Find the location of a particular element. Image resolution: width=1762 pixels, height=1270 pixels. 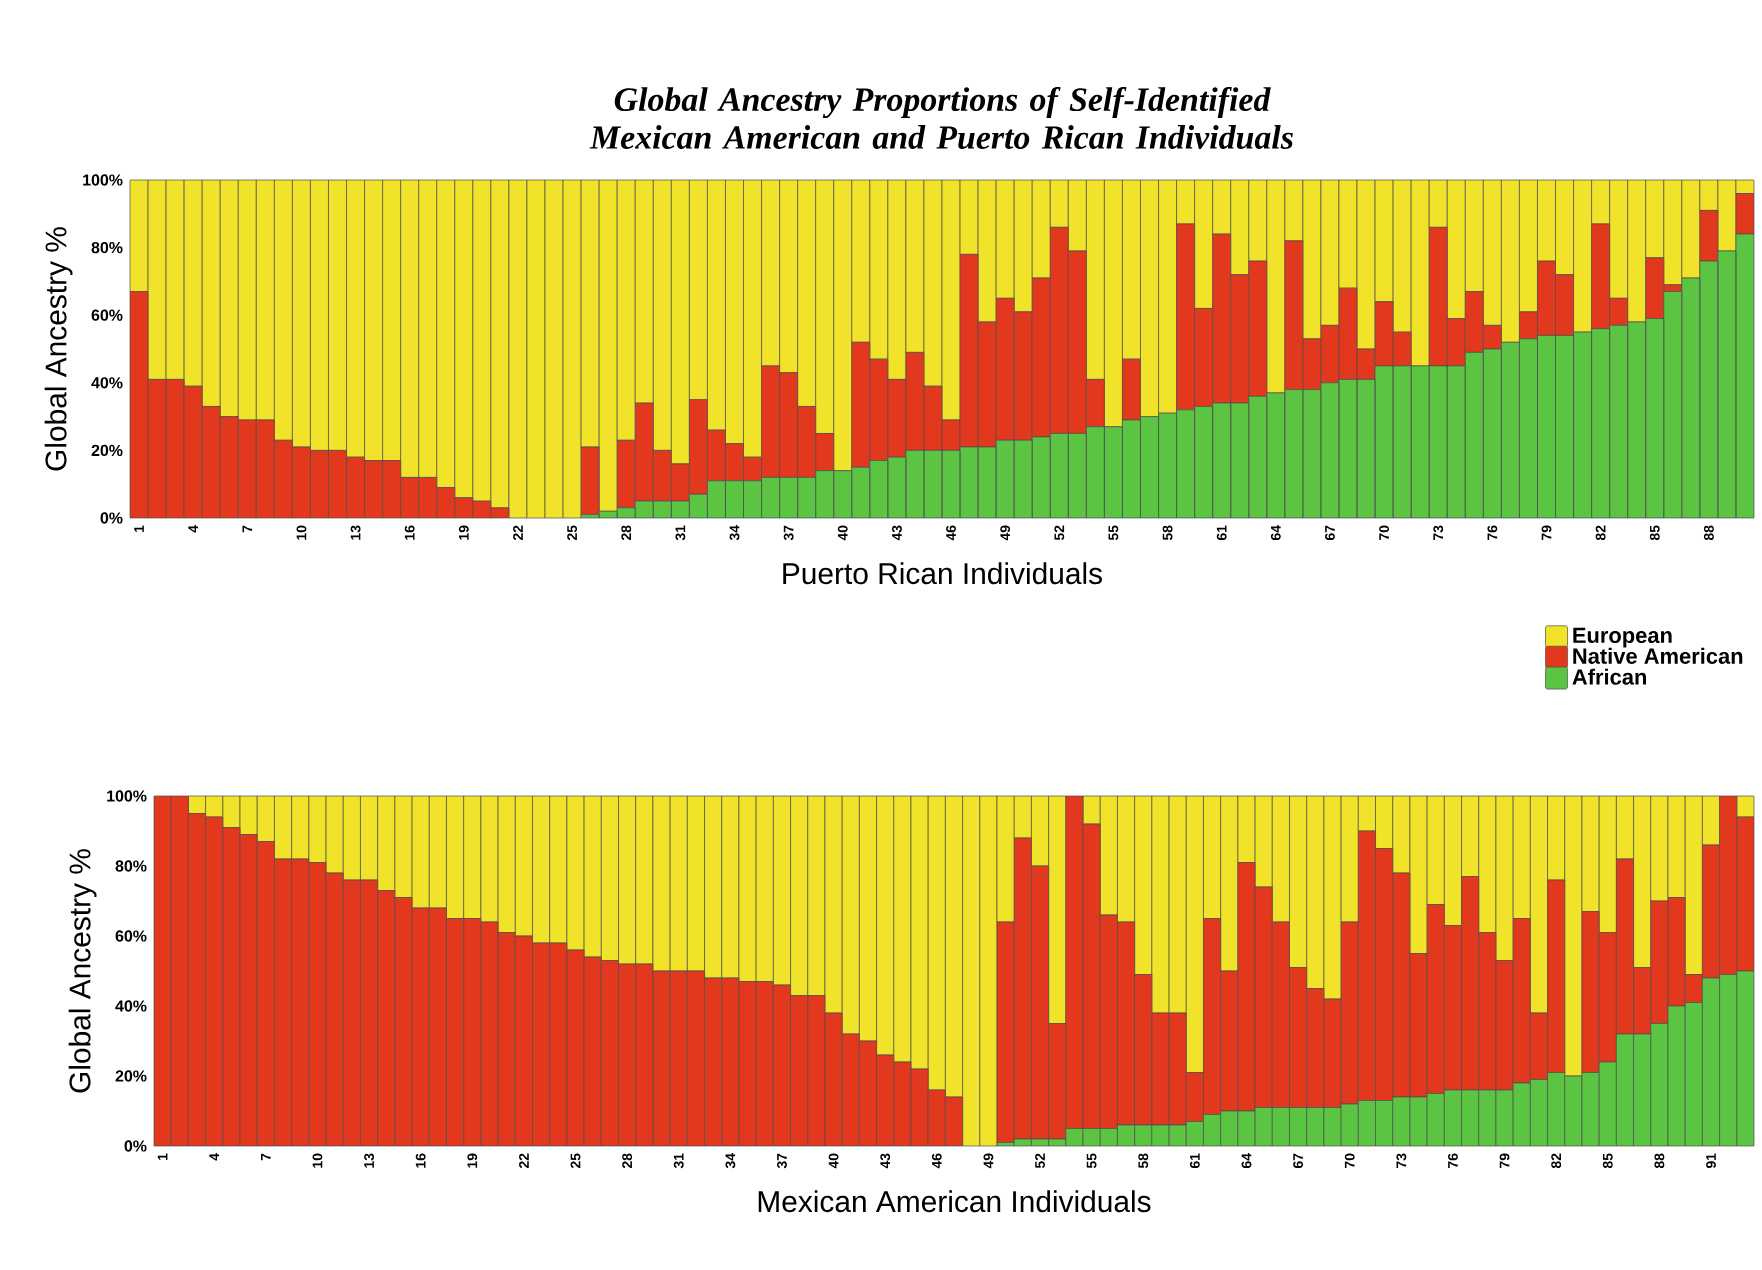

legend-label: African is located at coordinates (1609, 676).